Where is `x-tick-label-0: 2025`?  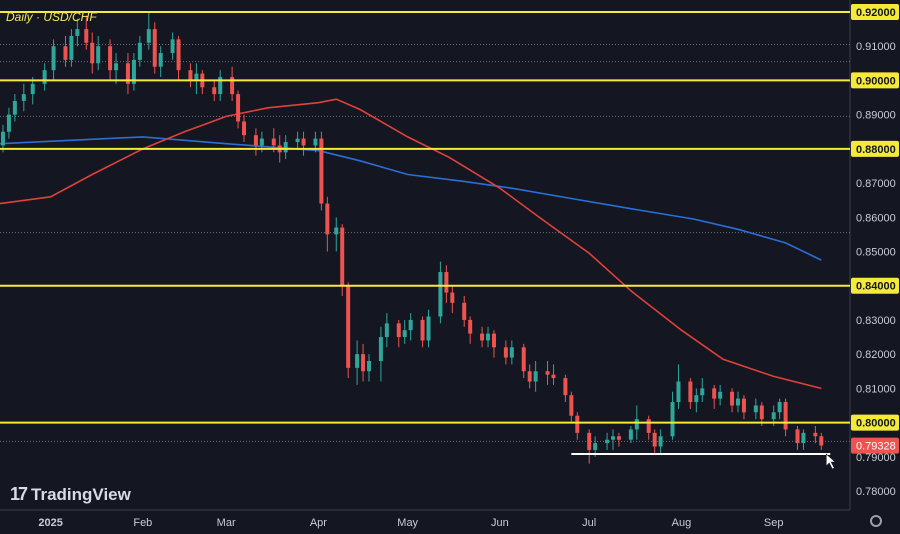
x-tick-label-0: 2025 is located at coordinates (50, 523).